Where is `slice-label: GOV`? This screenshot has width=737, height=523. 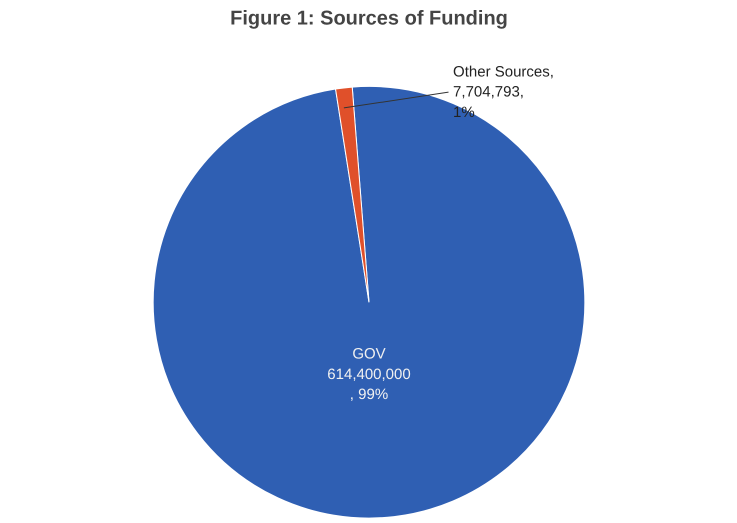
slice-label: GOV is located at coordinates (369, 353).